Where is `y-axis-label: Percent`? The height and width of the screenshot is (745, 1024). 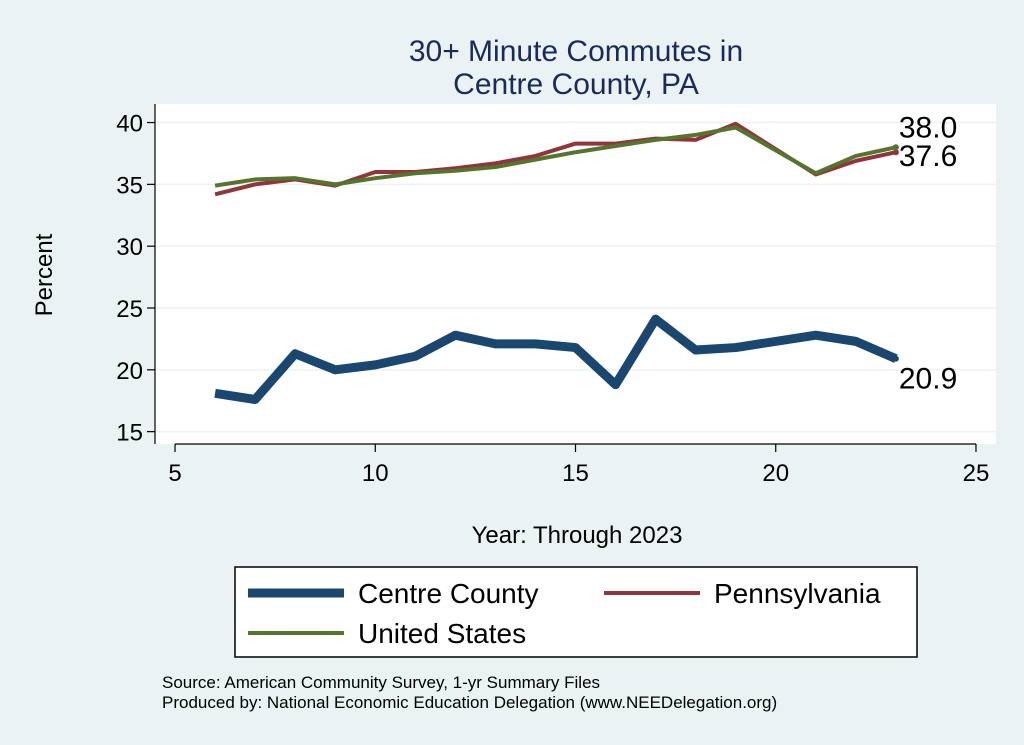 y-axis-label: Percent is located at coordinates (44, 274).